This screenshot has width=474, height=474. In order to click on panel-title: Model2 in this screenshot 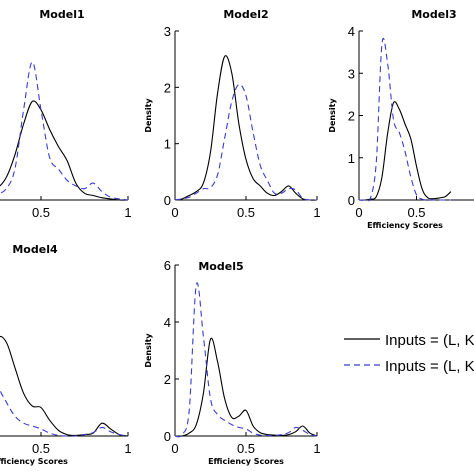, I will do `click(245, 14)`.